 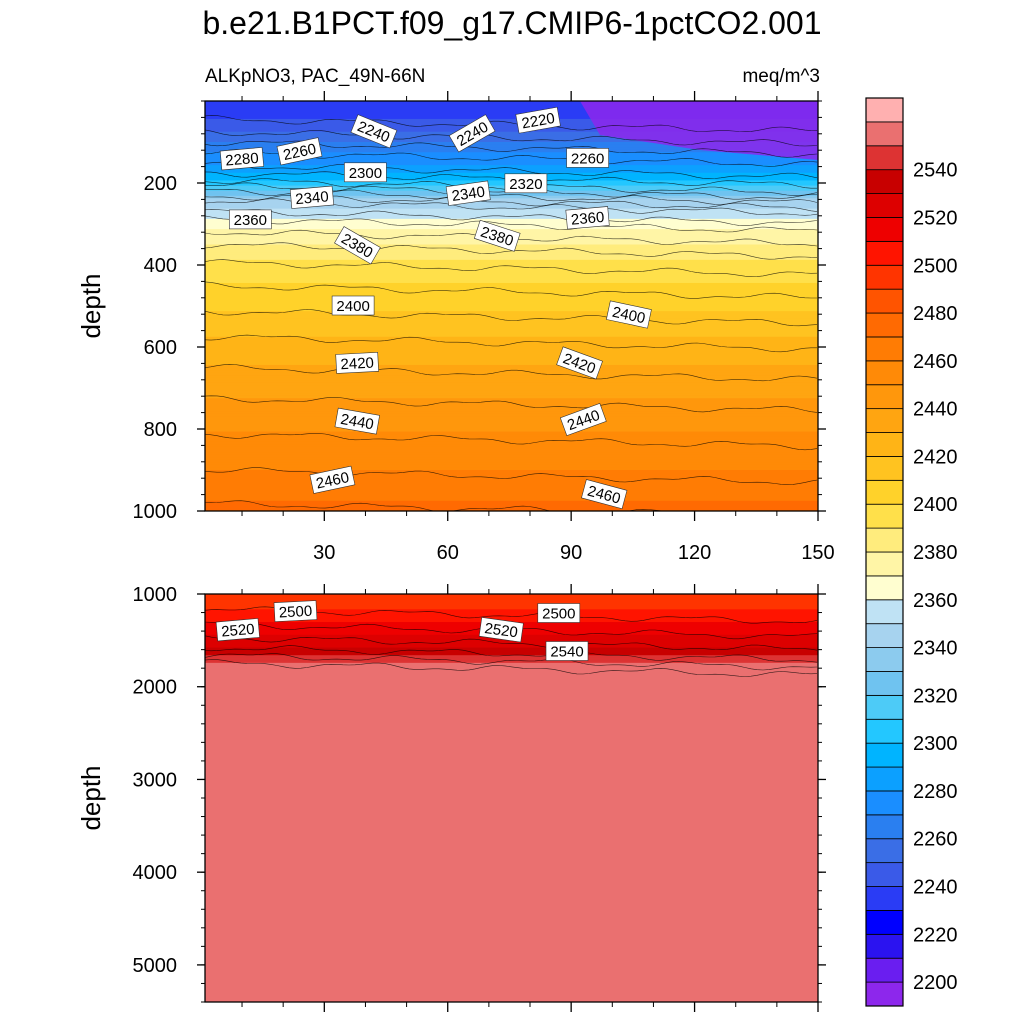 I want to click on y-tick-label: 400, so click(x=160, y=266).